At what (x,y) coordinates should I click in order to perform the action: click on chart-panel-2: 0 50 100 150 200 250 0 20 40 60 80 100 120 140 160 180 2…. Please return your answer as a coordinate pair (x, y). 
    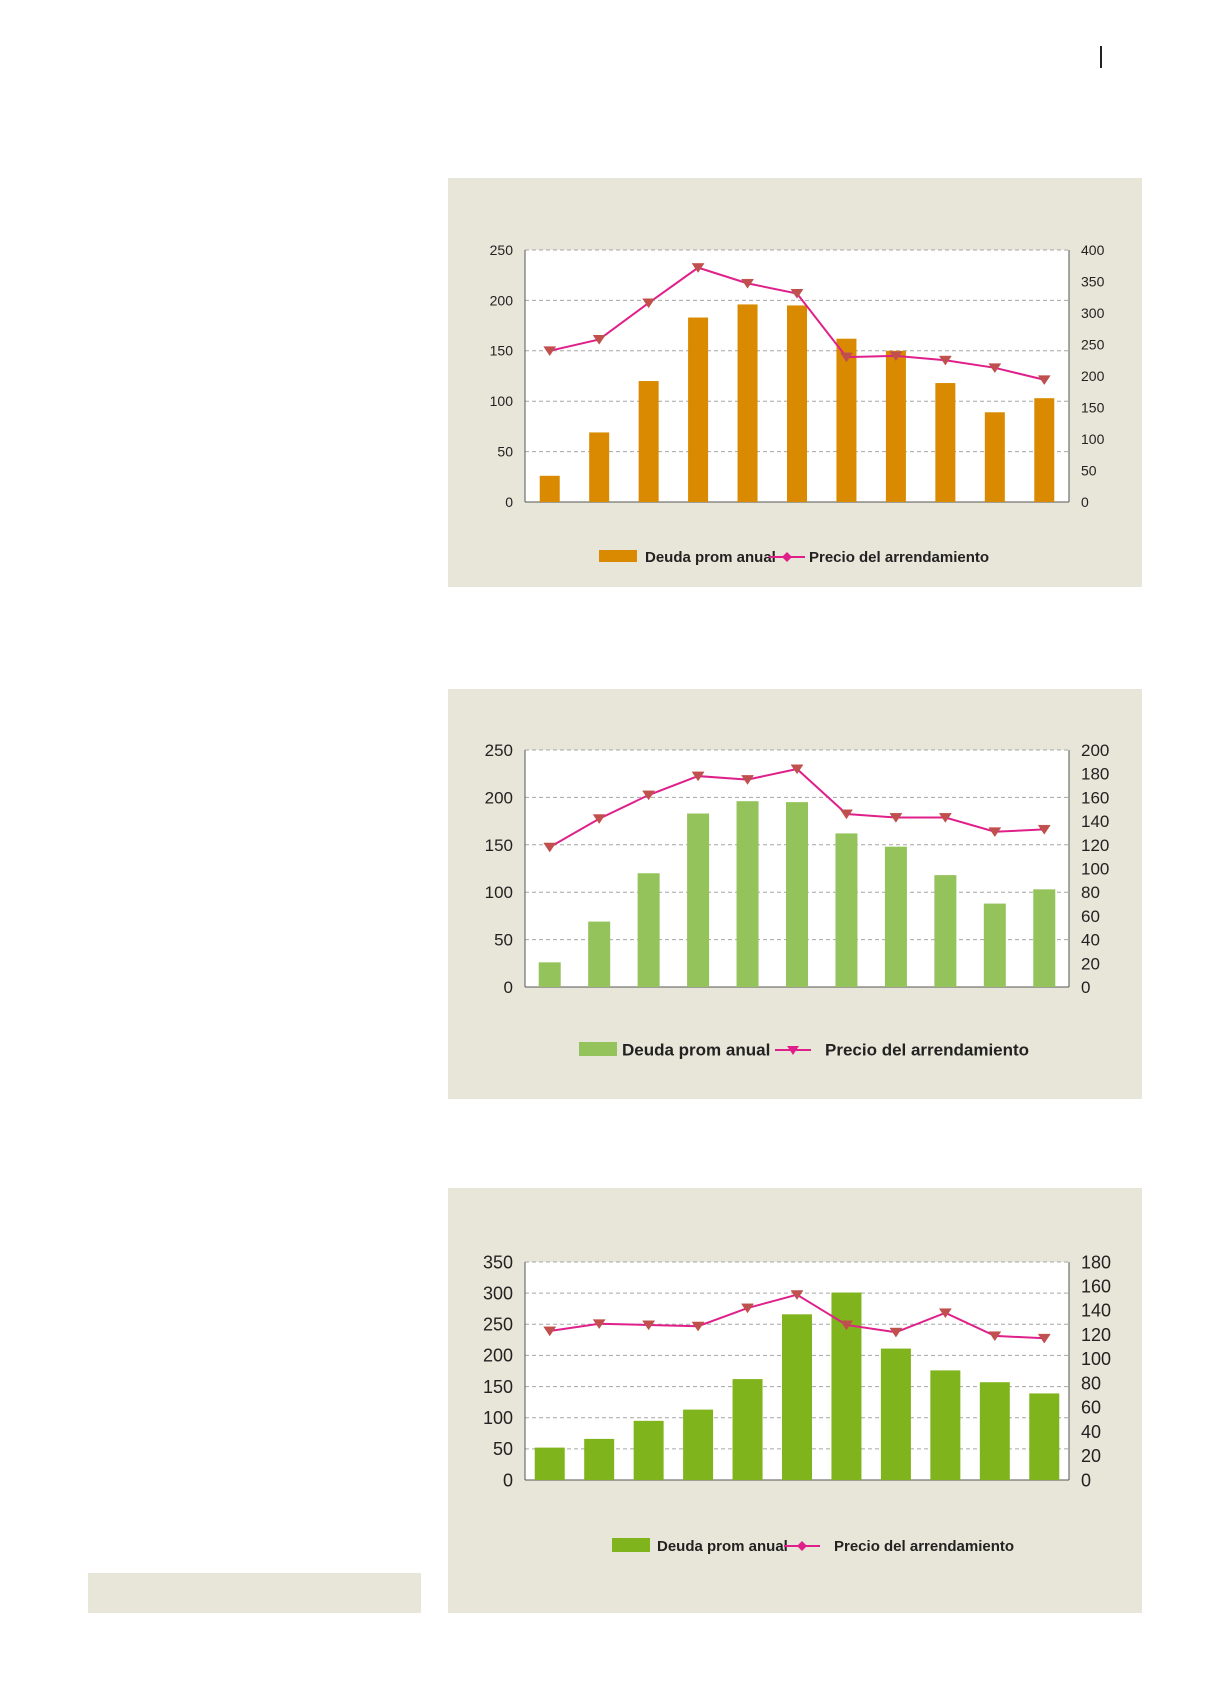
    Looking at the image, I should click on (795, 894).